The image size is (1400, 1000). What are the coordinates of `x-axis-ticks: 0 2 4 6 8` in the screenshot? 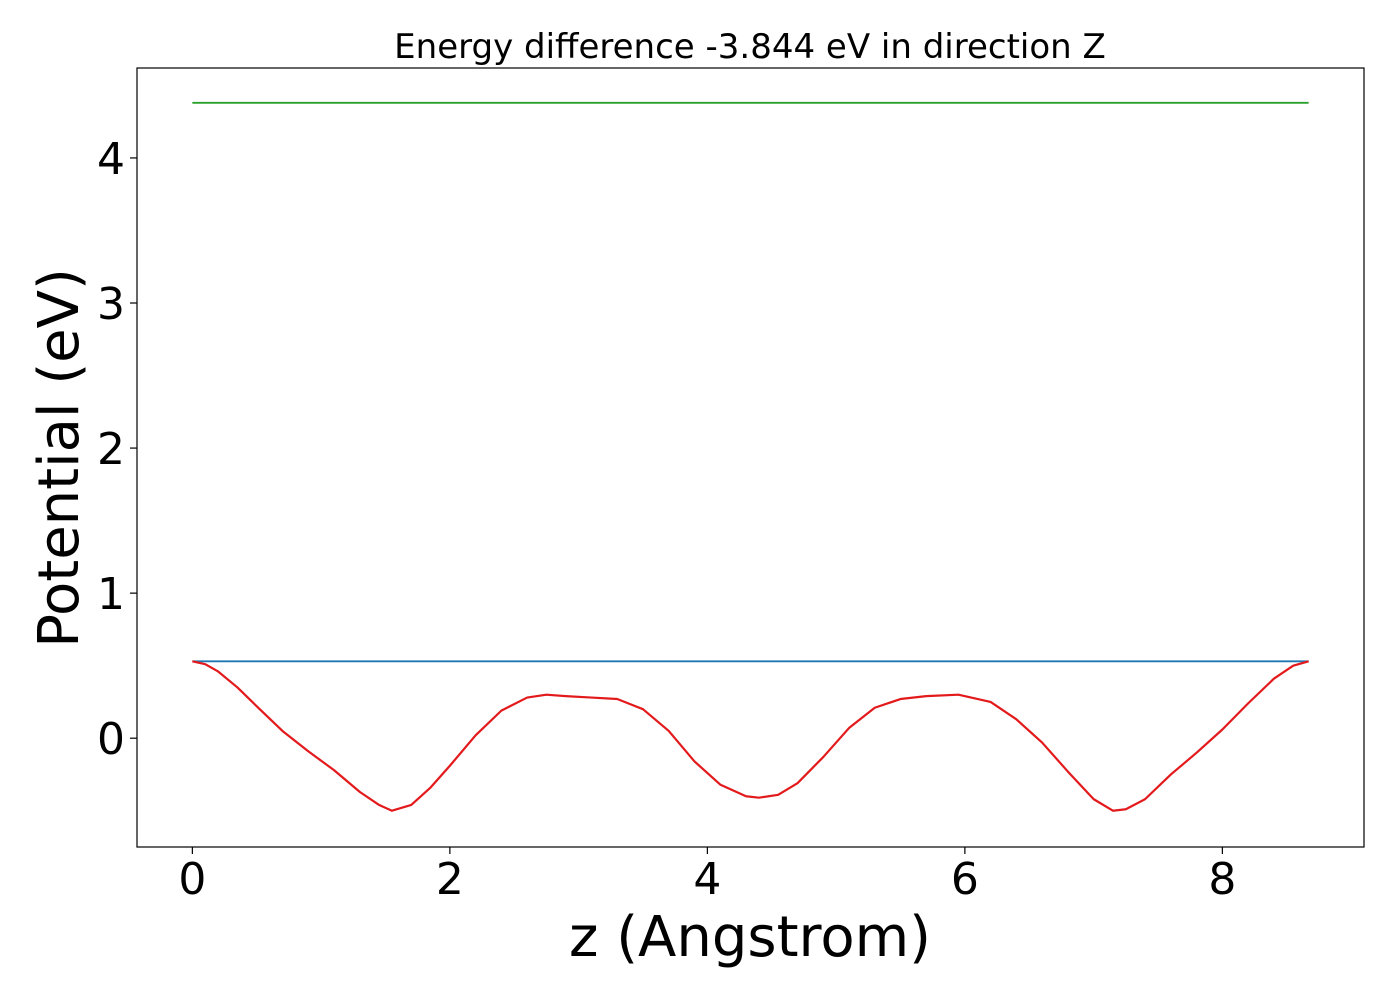 It's located at (707, 876).